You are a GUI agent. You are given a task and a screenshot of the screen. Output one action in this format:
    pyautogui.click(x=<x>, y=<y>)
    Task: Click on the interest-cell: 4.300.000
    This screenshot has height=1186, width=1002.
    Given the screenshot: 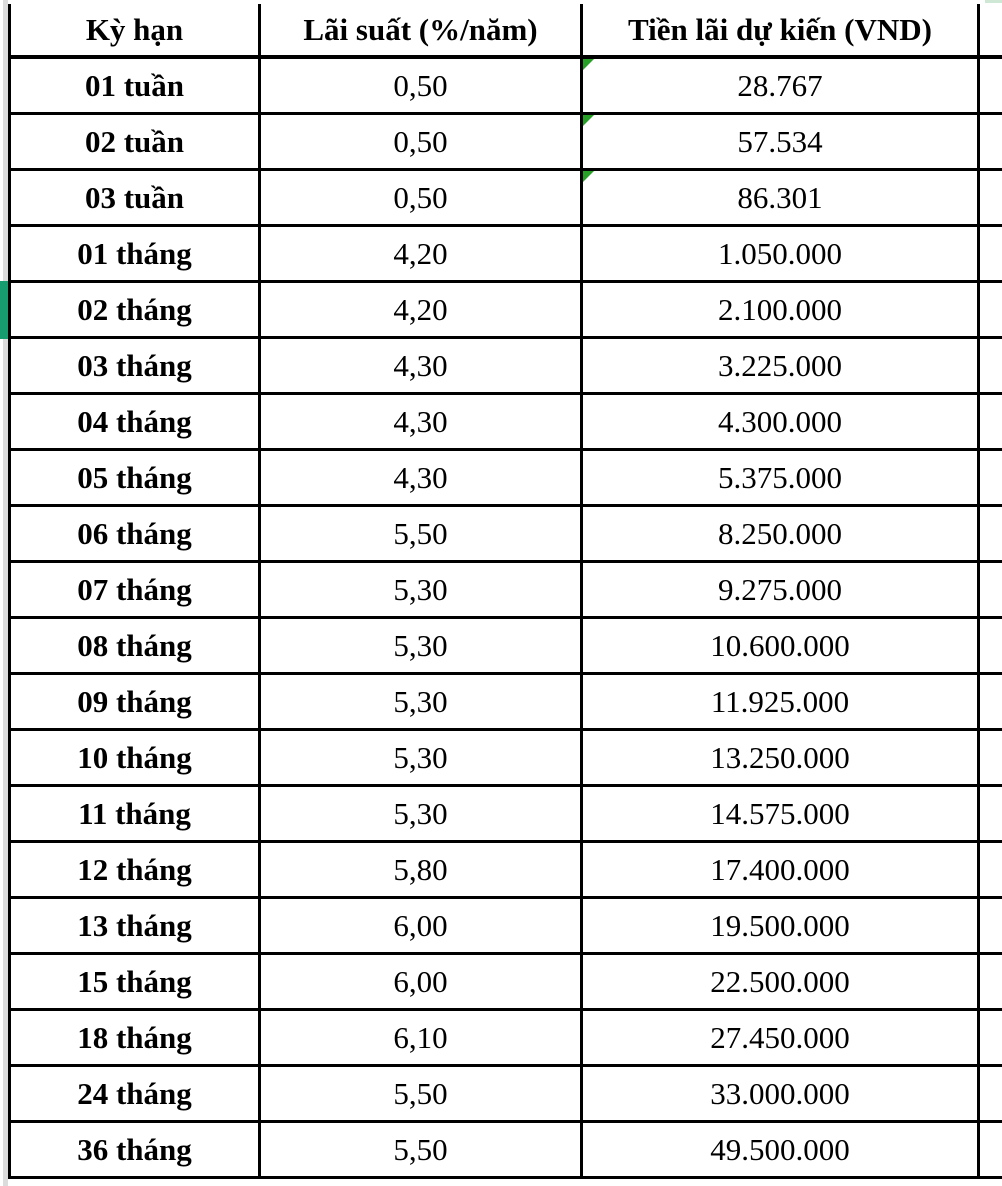 What is the action you would take?
    pyautogui.click(x=780, y=421)
    